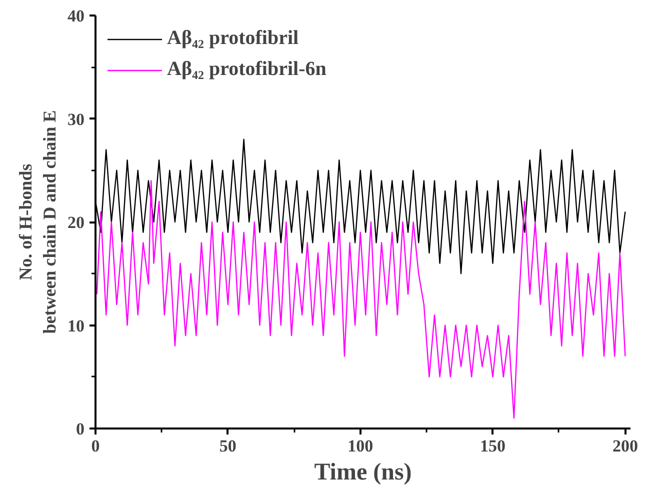 This screenshot has height=493, width=657. I want to click on y-tick-label: 20, so click(76, 222).